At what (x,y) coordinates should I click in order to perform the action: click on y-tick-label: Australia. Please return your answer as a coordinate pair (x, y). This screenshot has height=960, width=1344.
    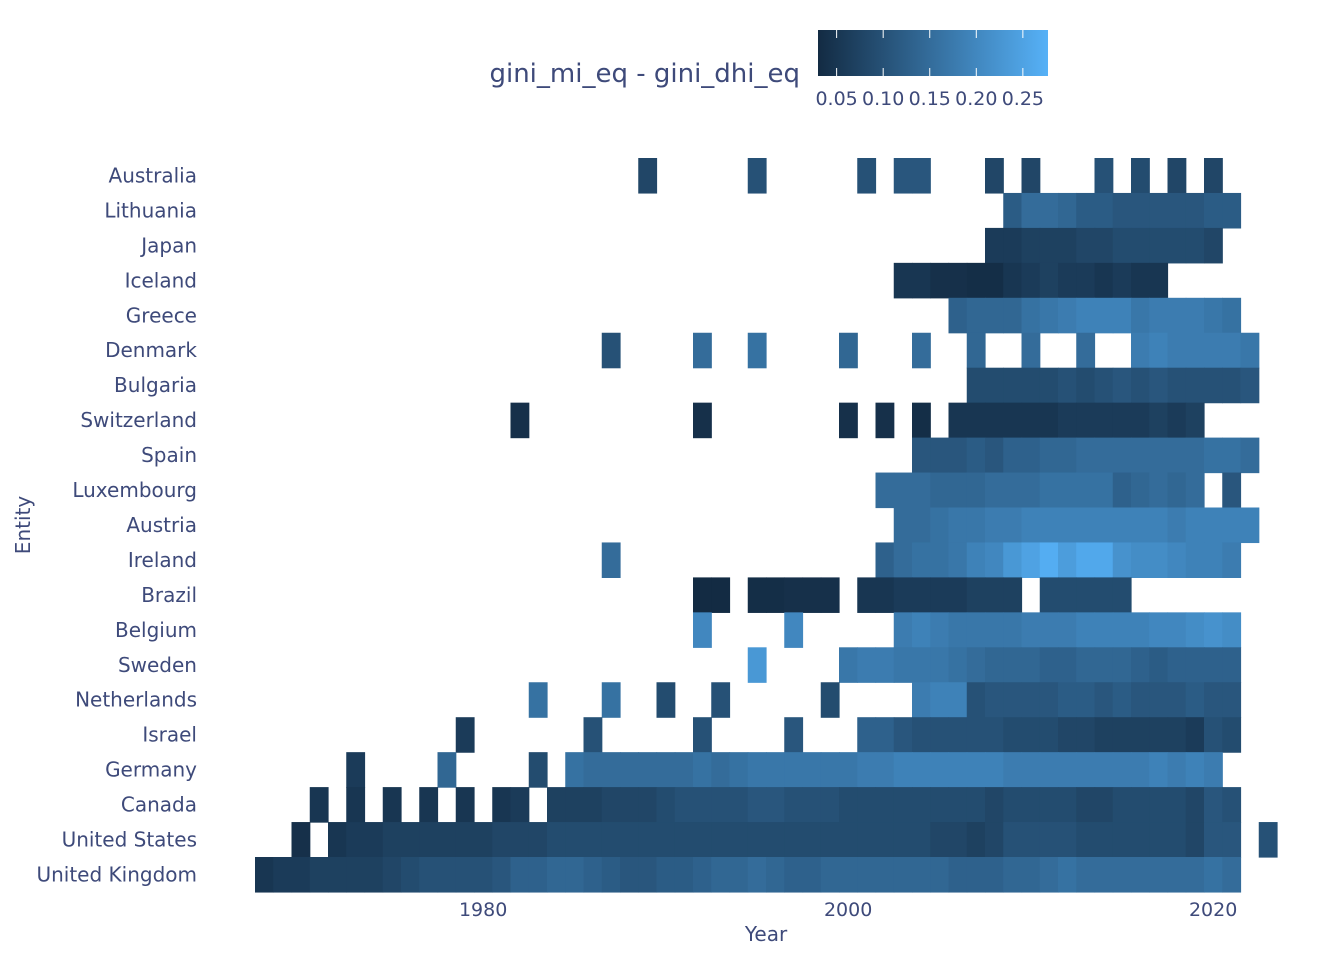
    Looking at the image, I should click on (153, 175).